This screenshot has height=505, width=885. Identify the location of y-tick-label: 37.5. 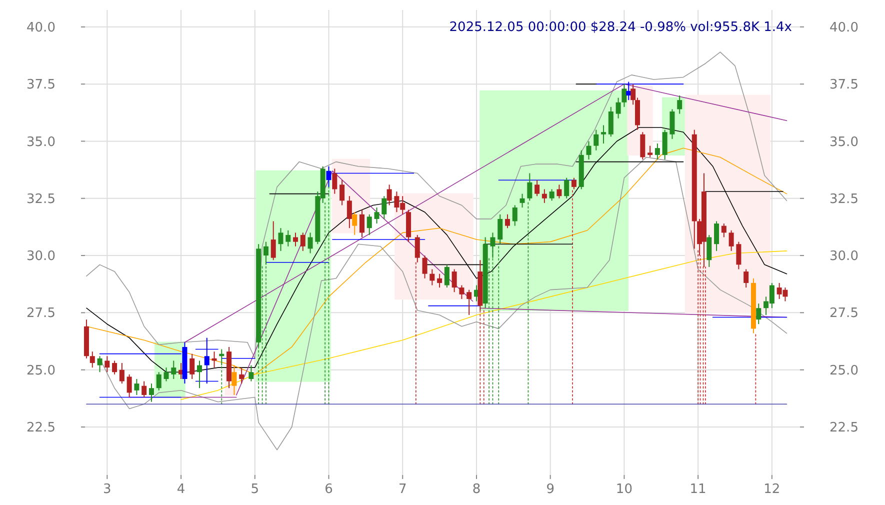
(41, 85).